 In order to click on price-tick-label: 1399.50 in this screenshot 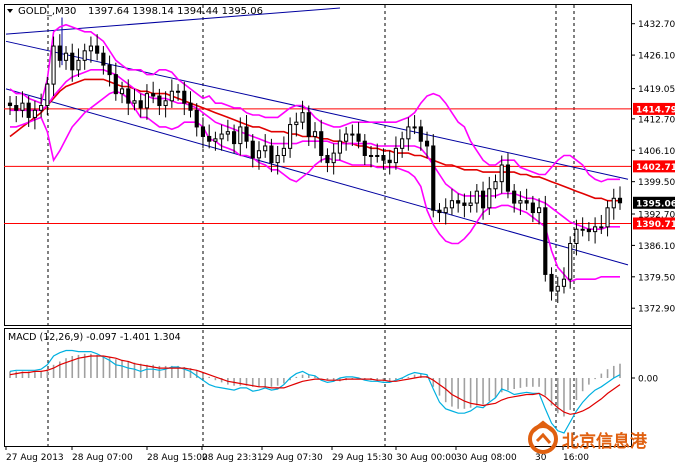, I will do `click(656, 183)`.